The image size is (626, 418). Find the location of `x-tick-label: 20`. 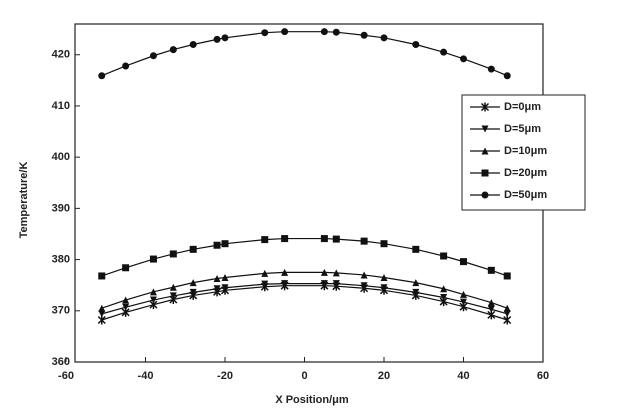

x-tick-label: 20 is located at coordinates (384, 376).